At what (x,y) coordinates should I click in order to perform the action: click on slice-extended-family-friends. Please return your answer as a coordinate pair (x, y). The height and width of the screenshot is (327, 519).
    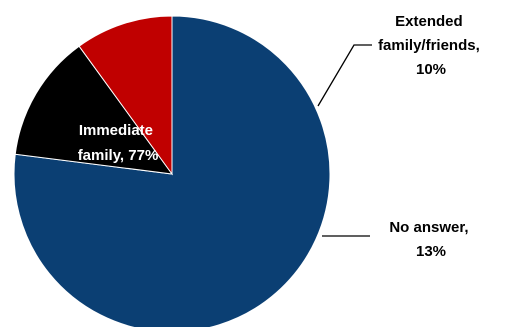
    Looking at the image, I should click on (125, 95).